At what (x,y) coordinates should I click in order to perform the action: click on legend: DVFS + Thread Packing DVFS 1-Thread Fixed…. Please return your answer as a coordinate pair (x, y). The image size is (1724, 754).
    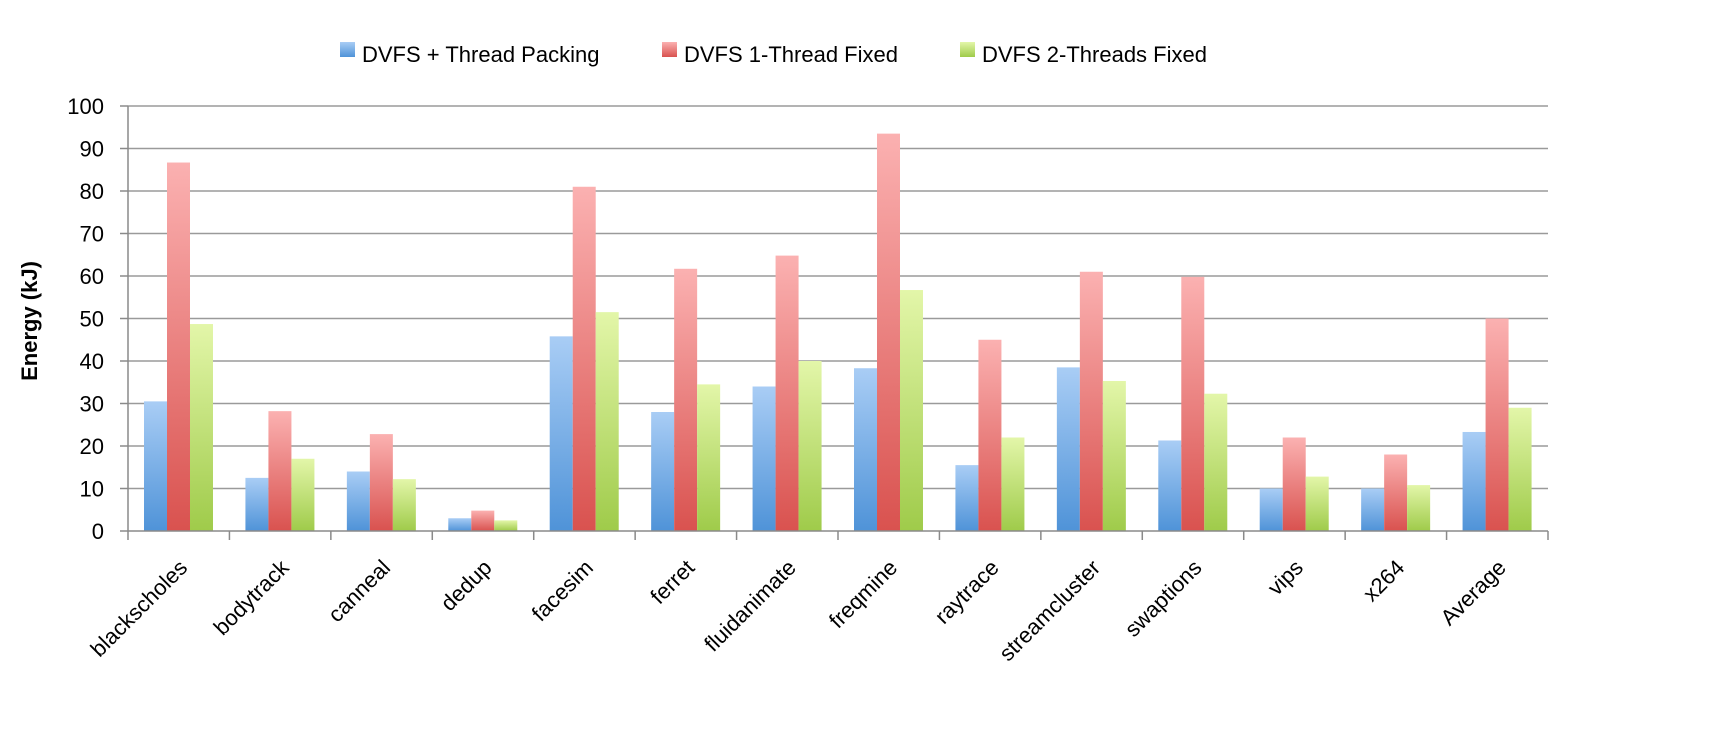
    Looking at the image, I should click on (773, 54).